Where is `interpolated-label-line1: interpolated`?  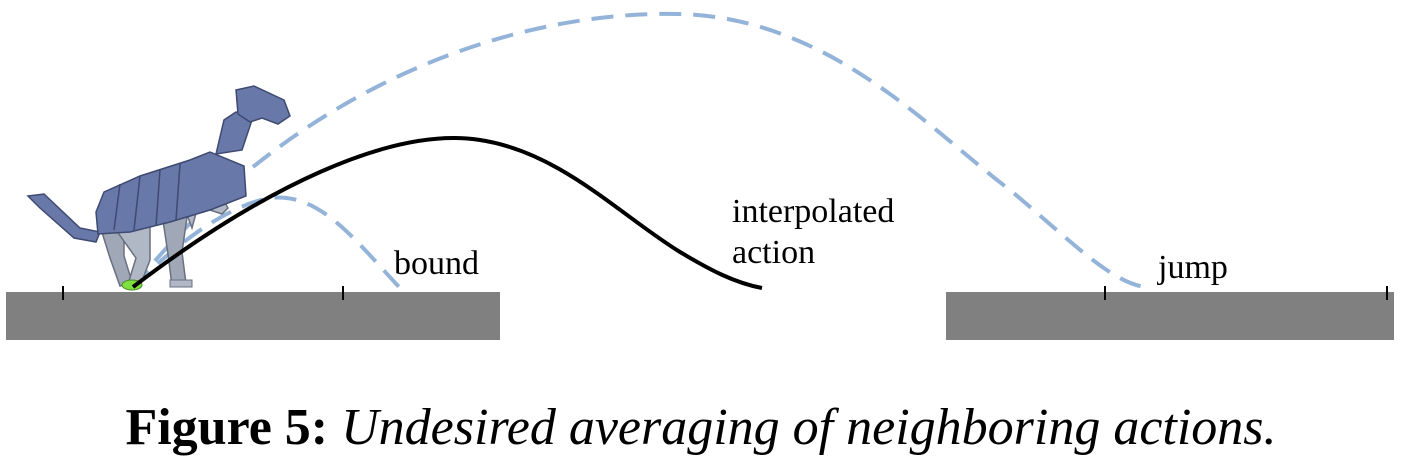
interpolated-label-line1: interpolated is located at coordinates (813, 211).